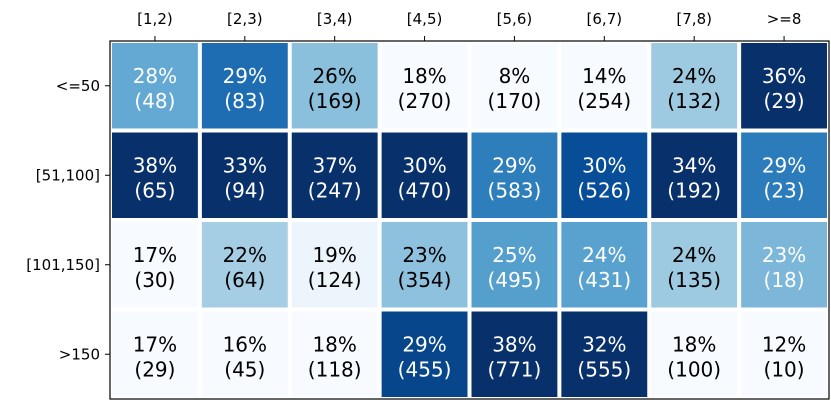 This screenshot has width=831, height=402. What do you see at coordinates (604, 76) in the screenshot?
I see `cell-percent-label: 14%` at bounding box center [604, 76].